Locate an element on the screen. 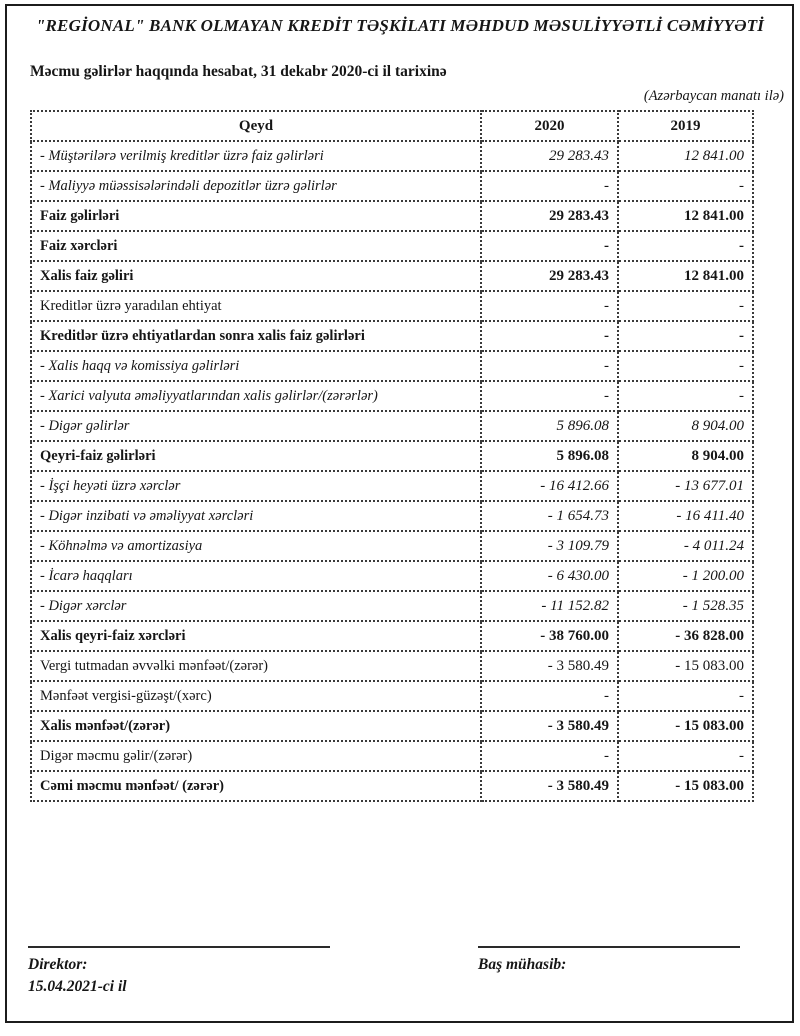 The height and width of the screenshot is (1036, 800). value-2020: - 1 654.73 is located at coordinates (549, 516).